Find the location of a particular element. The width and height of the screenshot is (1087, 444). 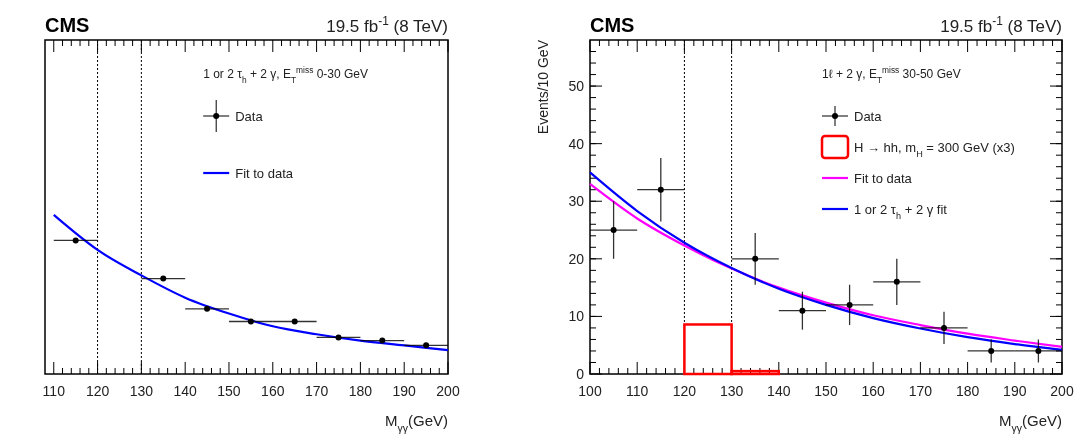

legend-label: H → hh, m$_{H}$ = 300 GeV (x3) is located at coordinates (934, 149).